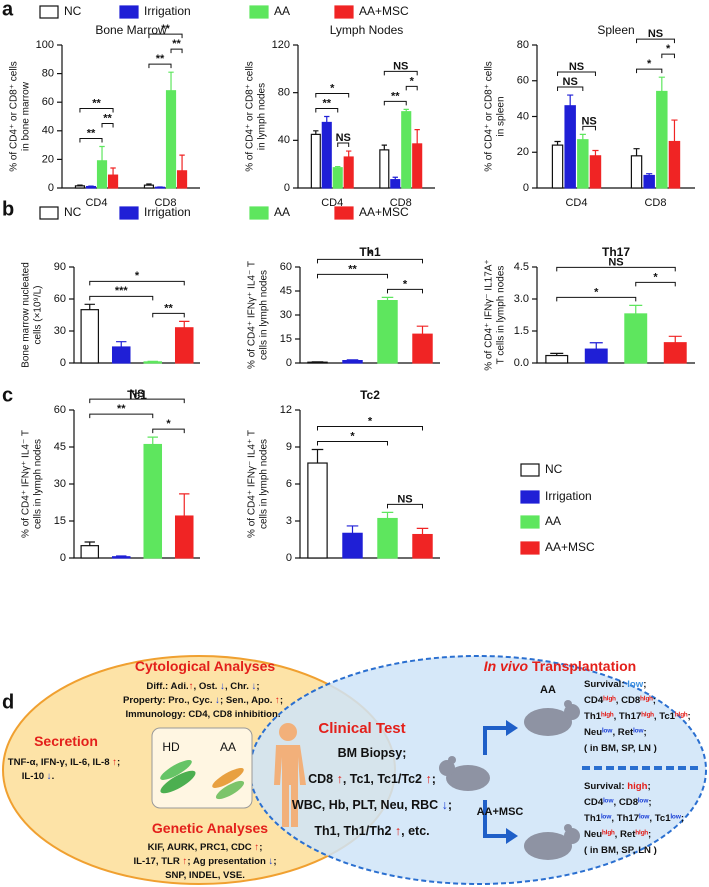 The image size is (709, 887). I want to click on y-tick-label: 9, so click(289, 447).